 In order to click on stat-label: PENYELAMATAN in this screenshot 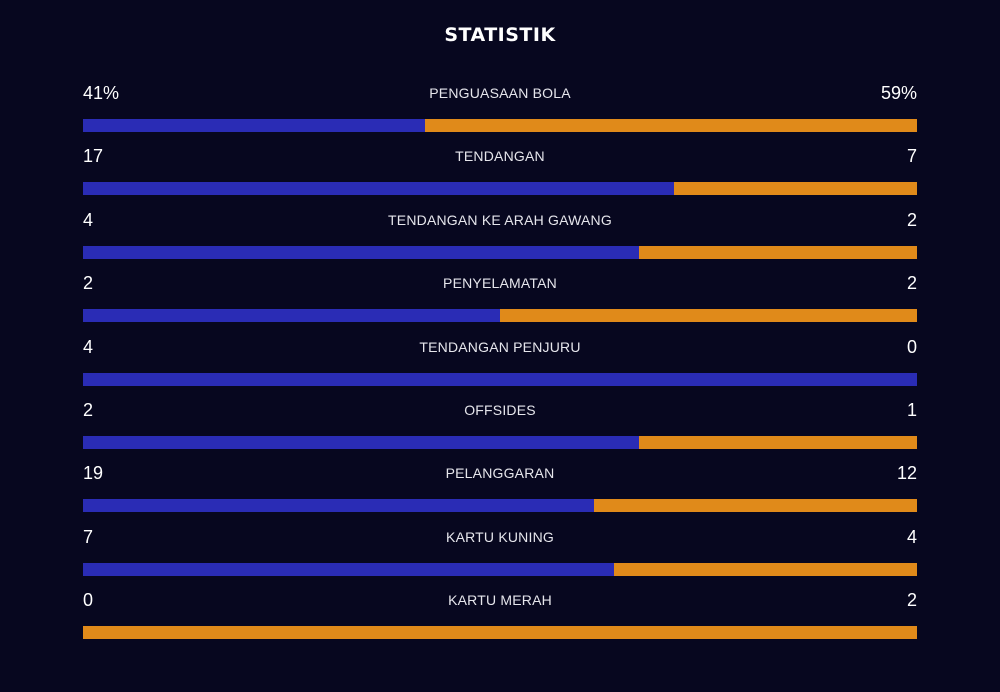, I will do `click(500, 283)`.